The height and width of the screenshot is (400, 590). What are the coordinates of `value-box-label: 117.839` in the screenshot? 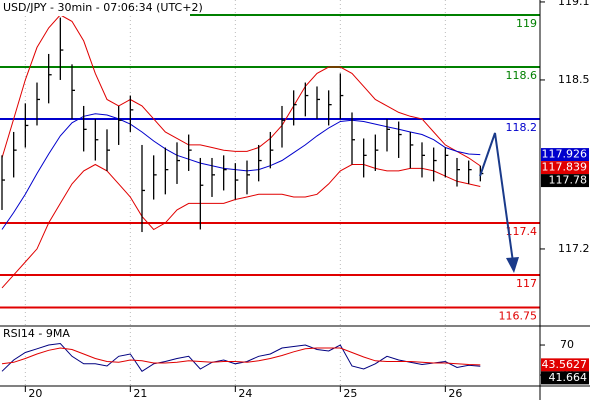 It's located at (565, 167).